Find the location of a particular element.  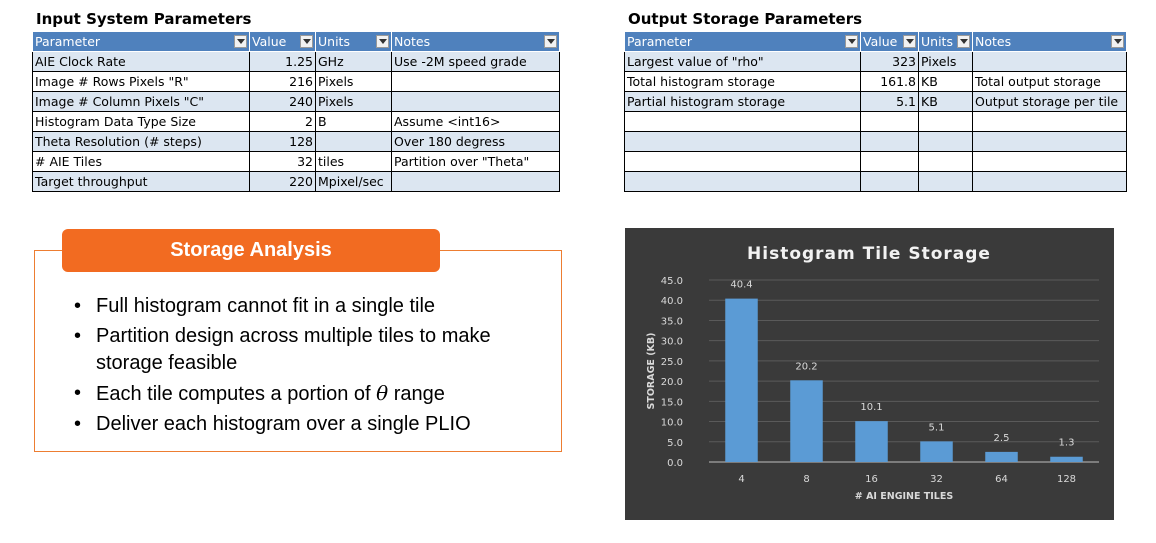

cell-parameter: Image # Column Pixels "C" is located at coordinates (141, 101).